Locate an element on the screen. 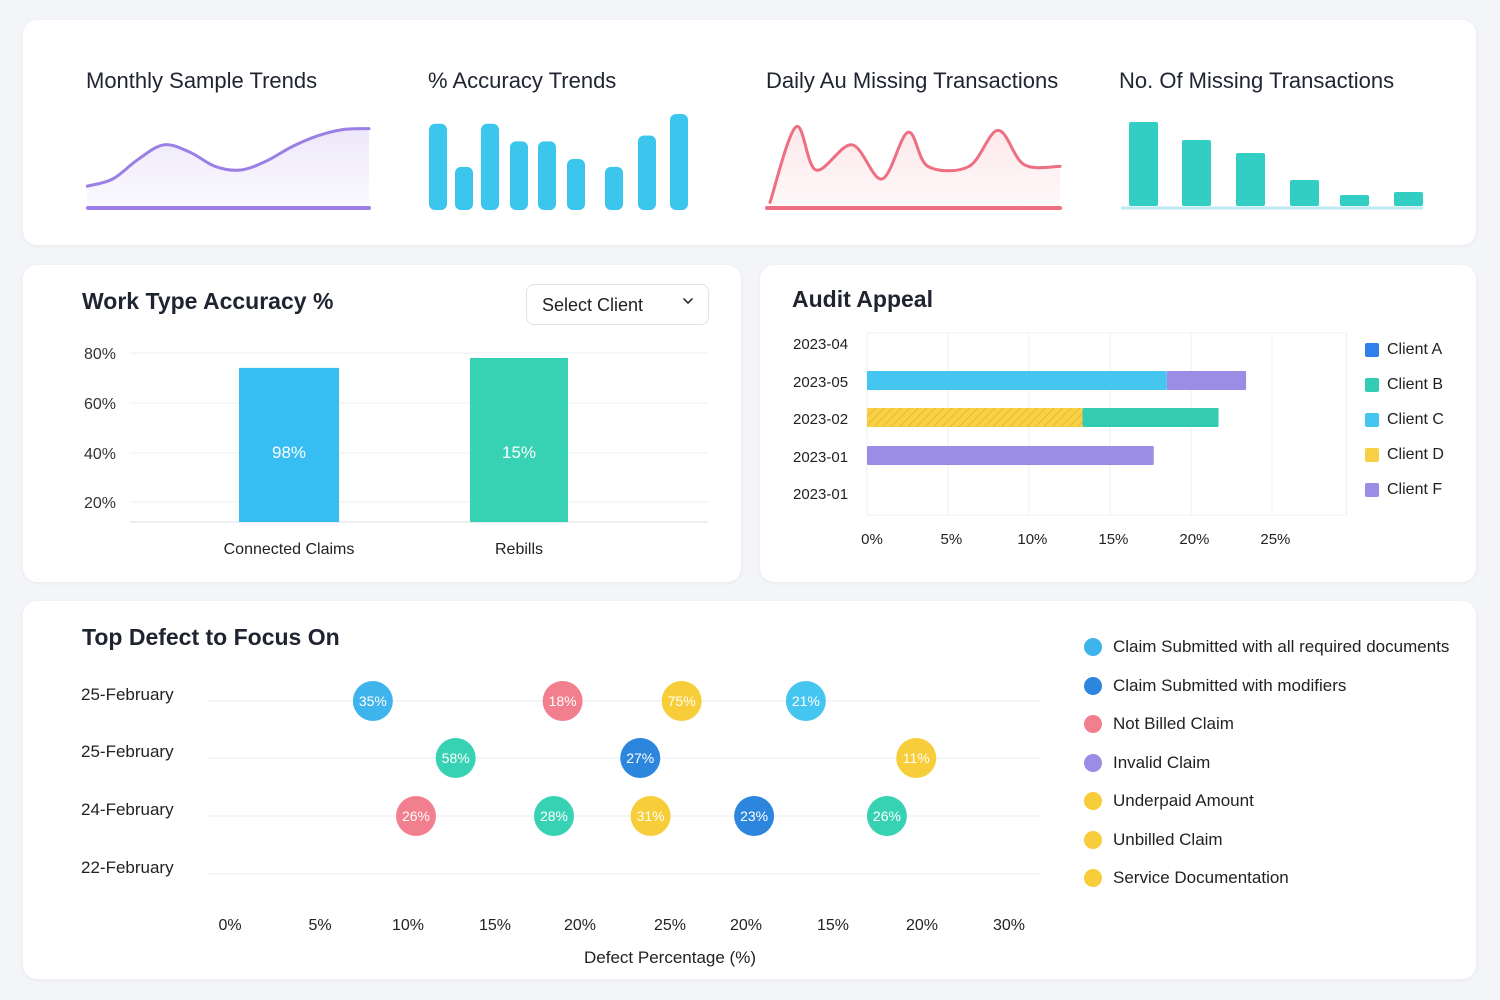 The width and height of the screenshot is (1500, 1000). x-tick-label: 0% is located at coordinates (229, 925).